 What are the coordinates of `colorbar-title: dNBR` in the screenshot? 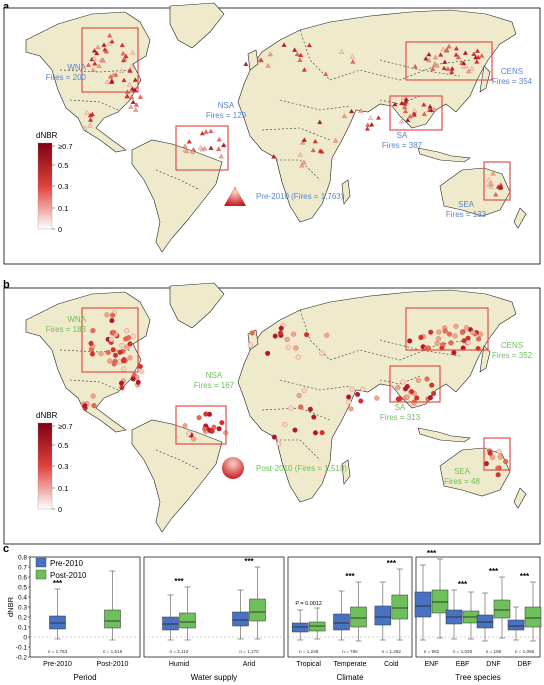 It's located at (47, 415).